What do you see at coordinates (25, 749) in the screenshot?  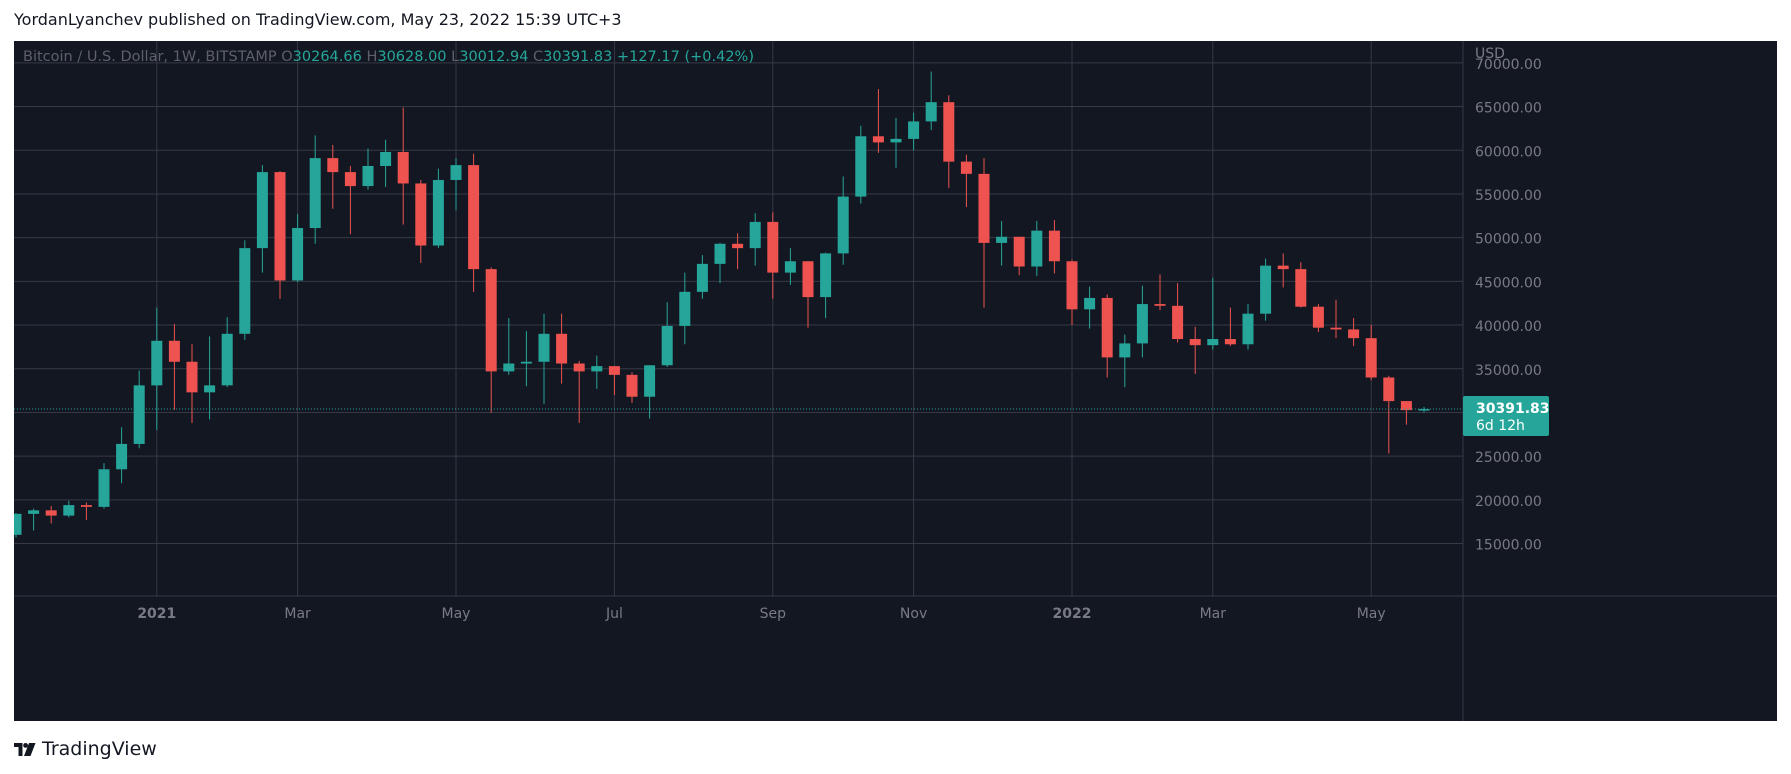 I see `tradingview-logo-icon` at bounding box center [25, 749].